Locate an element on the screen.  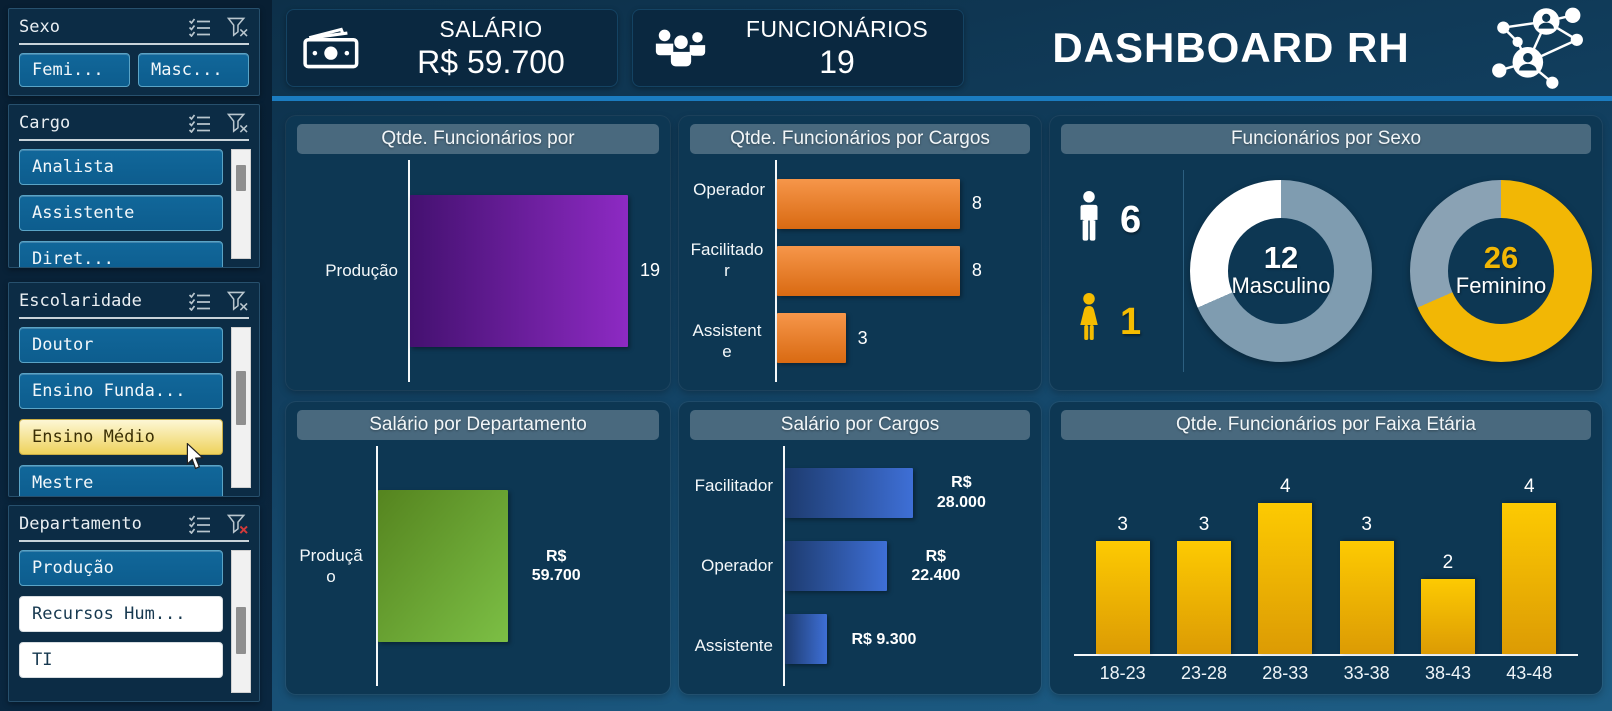
chart-title: Qtde. Funcionários por Faixa Etária is located at coordinates (1326, 425).